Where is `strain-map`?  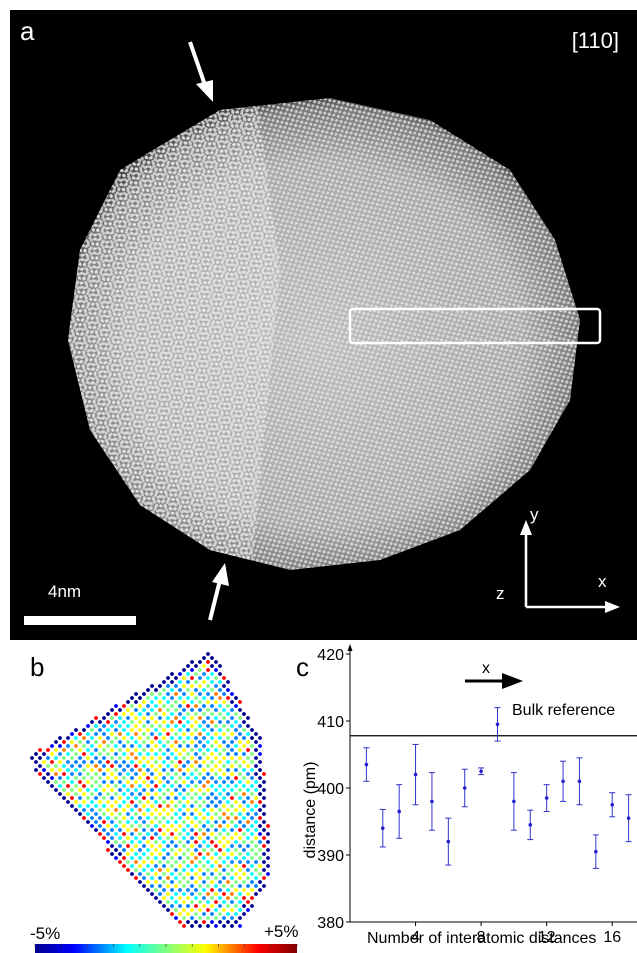 strain-map is located at coordinates (164, 802).